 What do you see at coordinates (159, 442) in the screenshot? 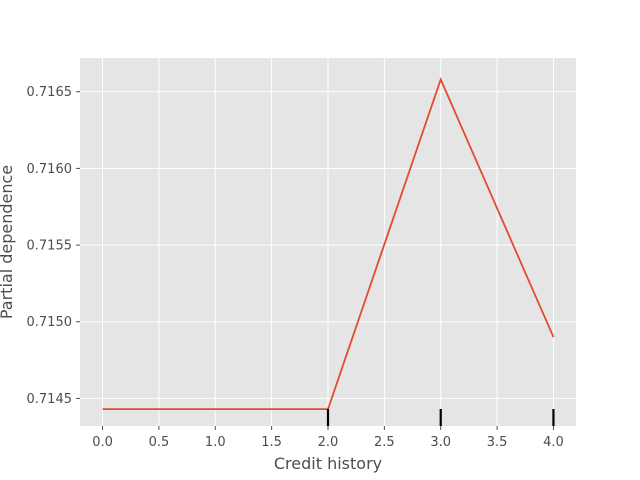
I see `x-tick-label: 0.5` at bounding box center [159, 442].